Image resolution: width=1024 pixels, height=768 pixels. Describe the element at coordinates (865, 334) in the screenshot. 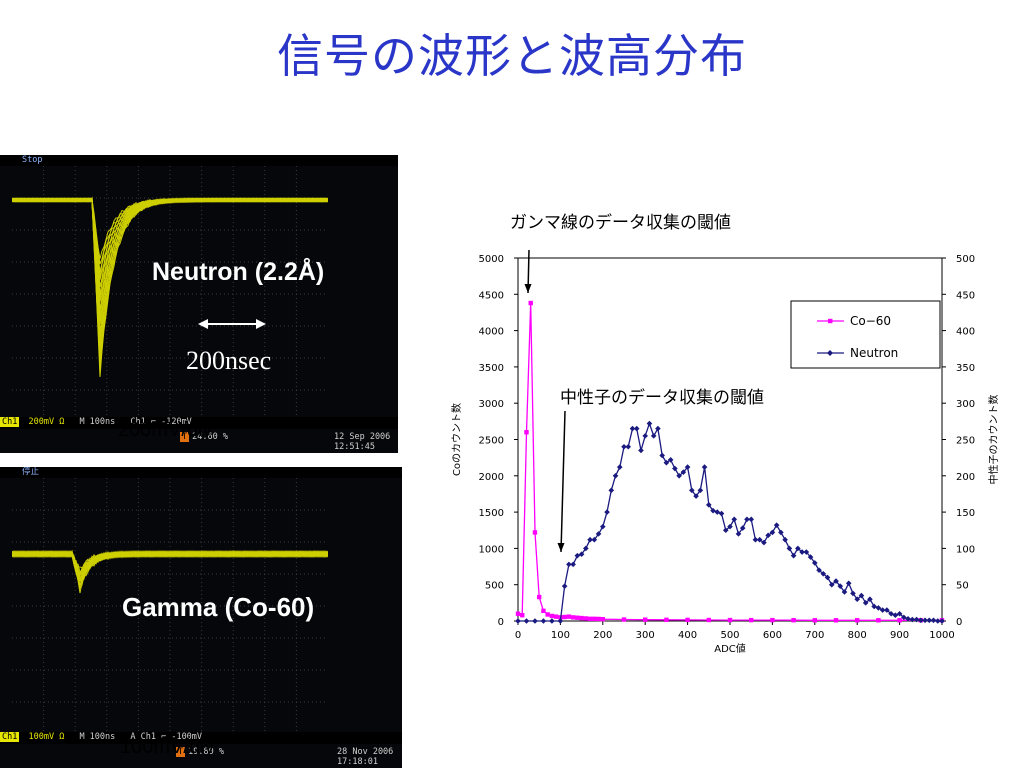

I see `legend-box` at that location.